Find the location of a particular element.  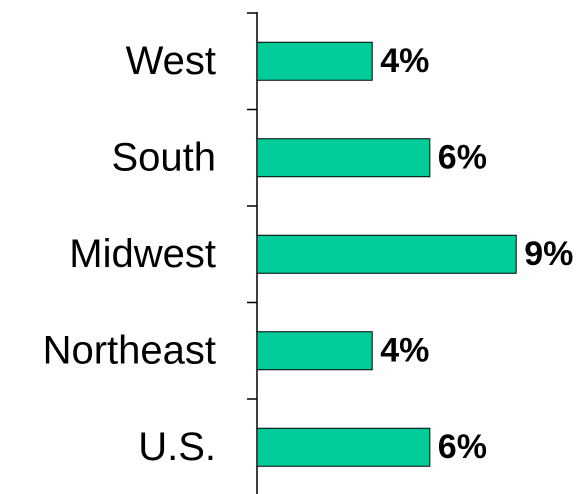

category-label: Northeast is located at coordinates (129, 350).